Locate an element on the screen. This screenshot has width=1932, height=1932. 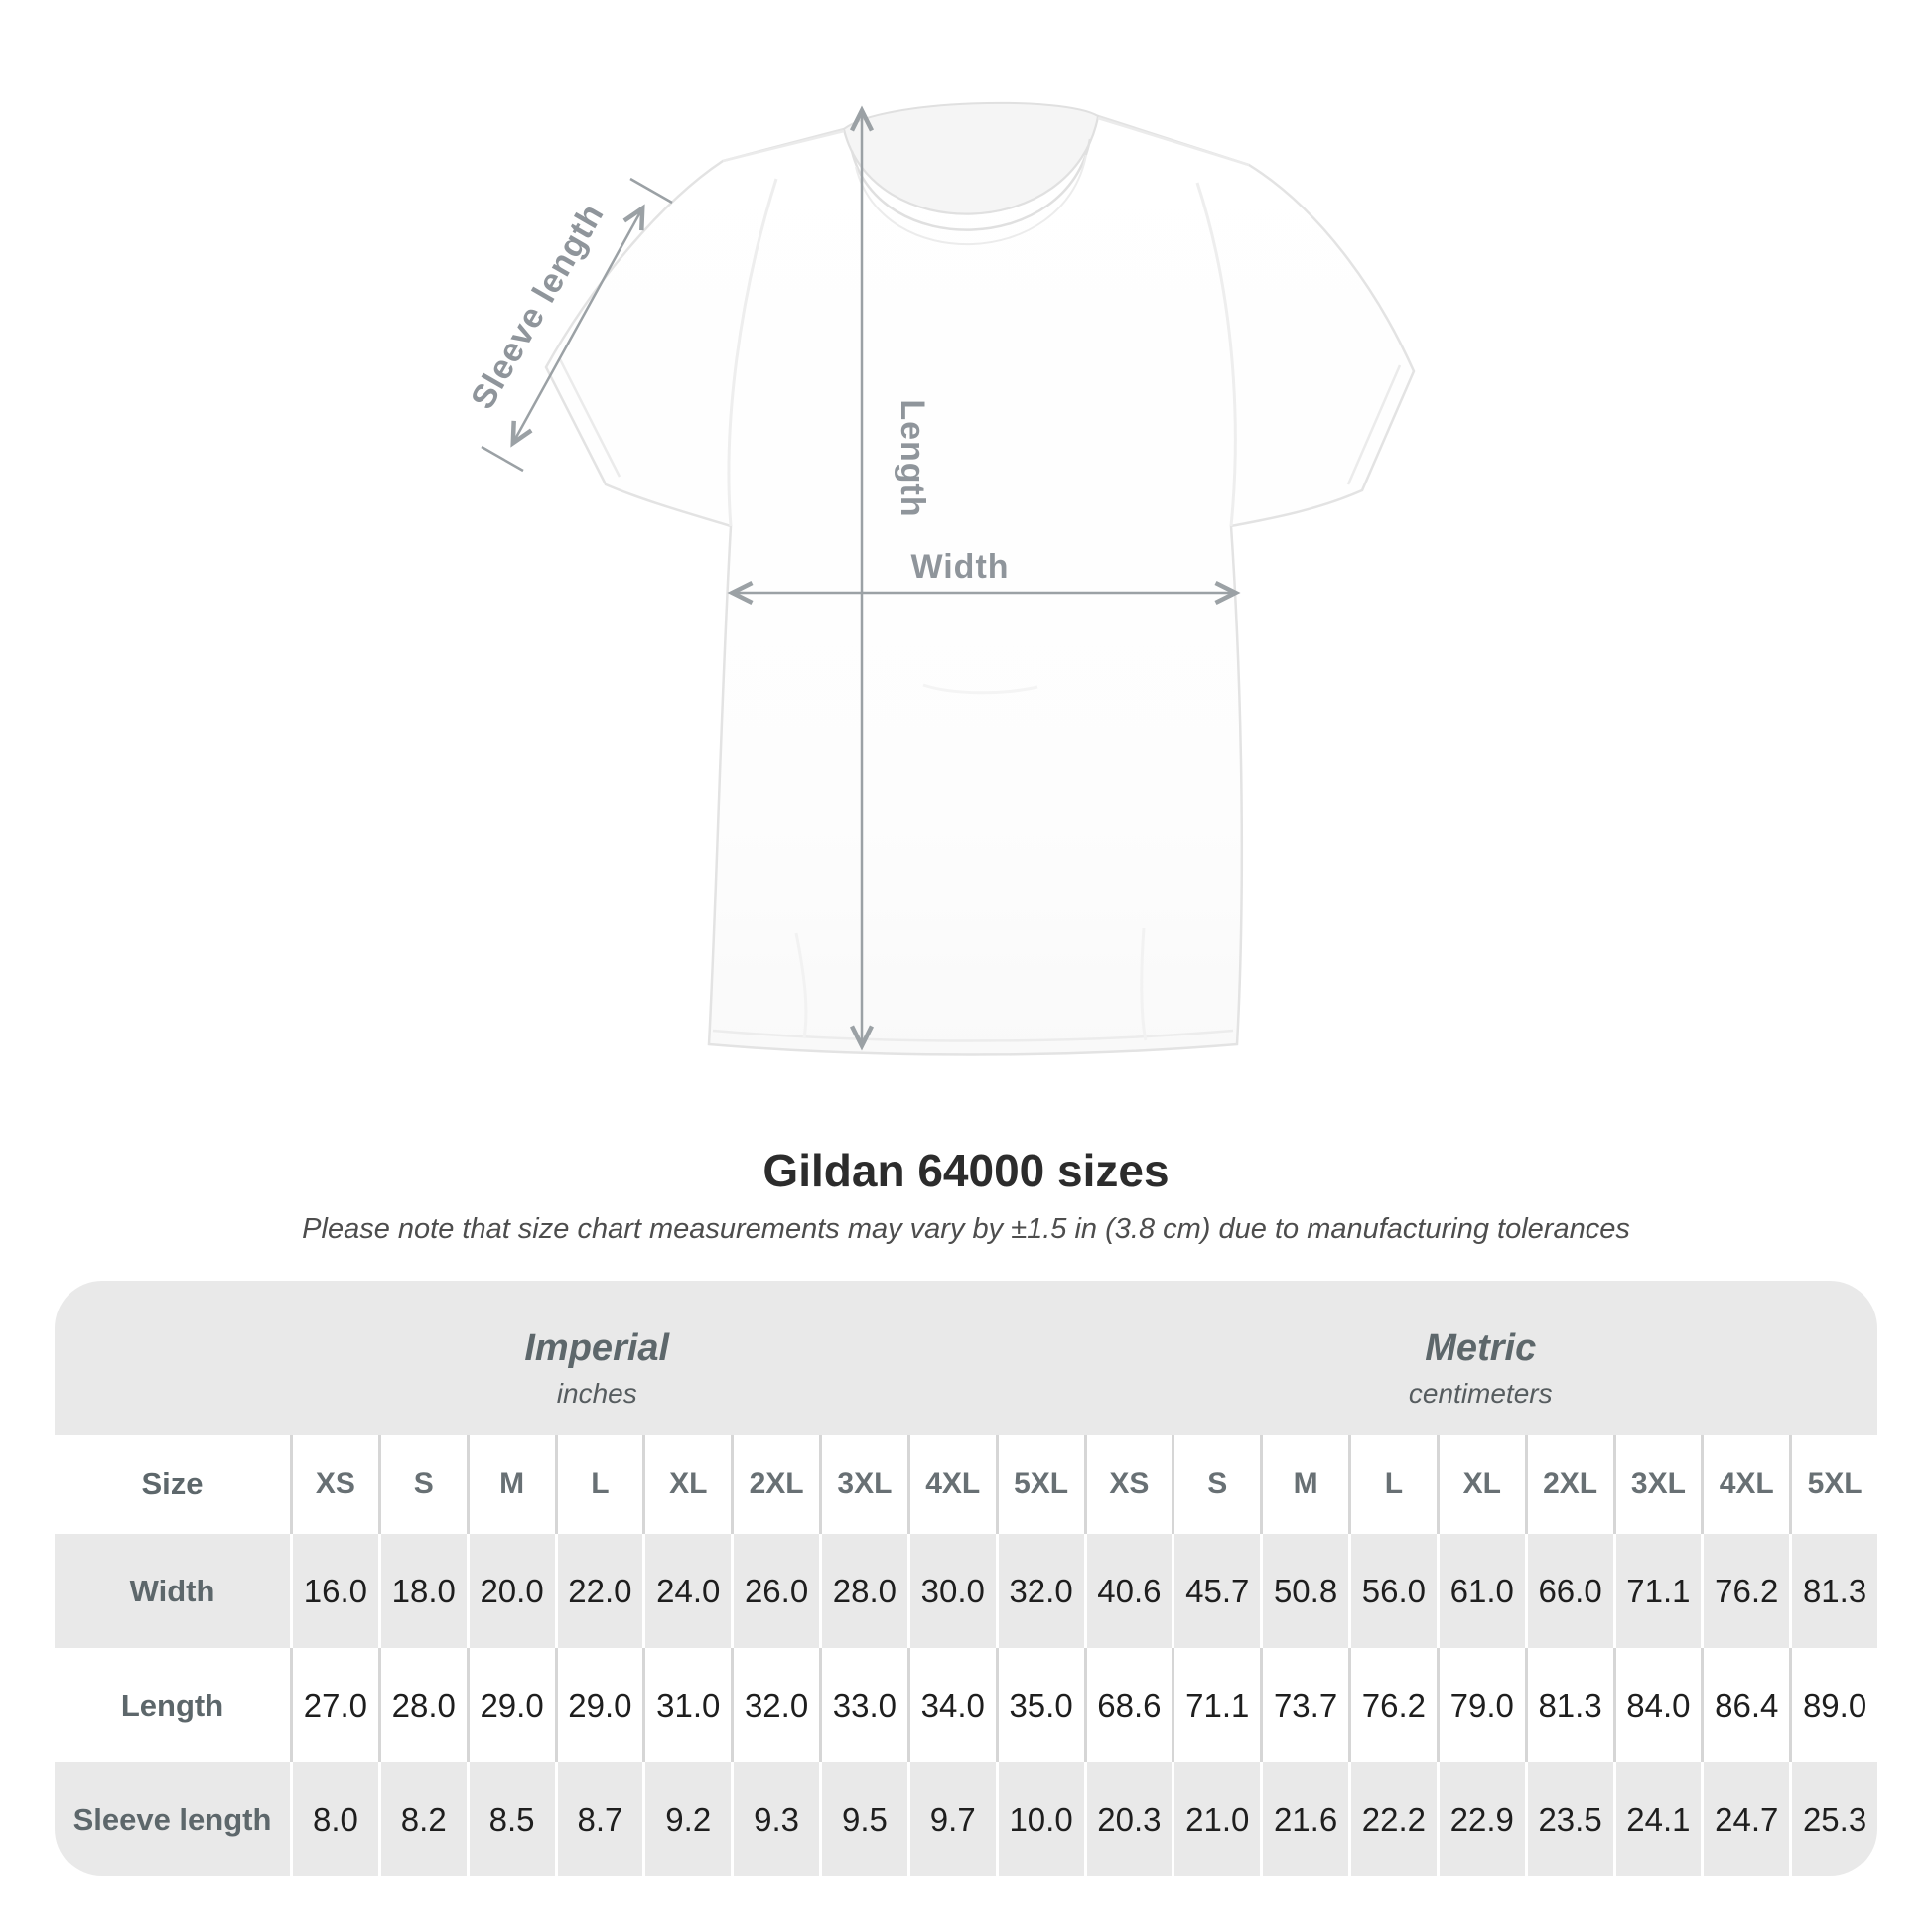
size-header-cell-metric: 5XL is located at coordinates (1833, 1485).